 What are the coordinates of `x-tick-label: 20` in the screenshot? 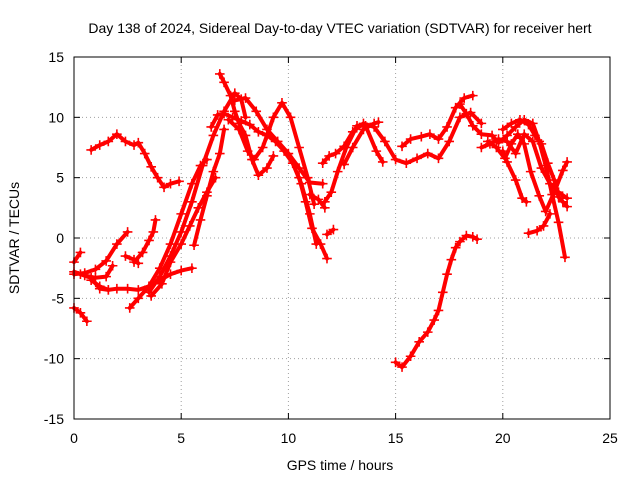 It's located at (503, 438).